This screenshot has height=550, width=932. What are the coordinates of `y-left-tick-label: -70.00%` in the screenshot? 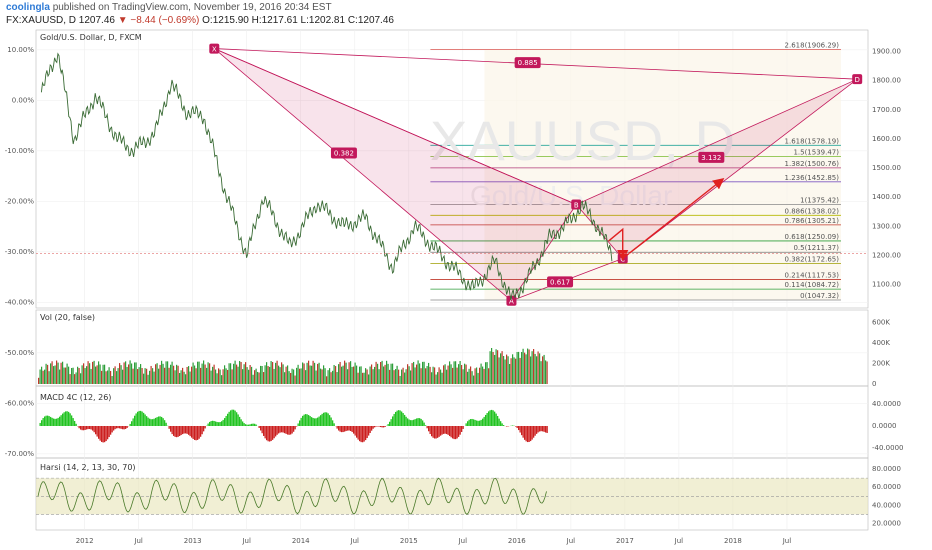 It's located at (20, 454).